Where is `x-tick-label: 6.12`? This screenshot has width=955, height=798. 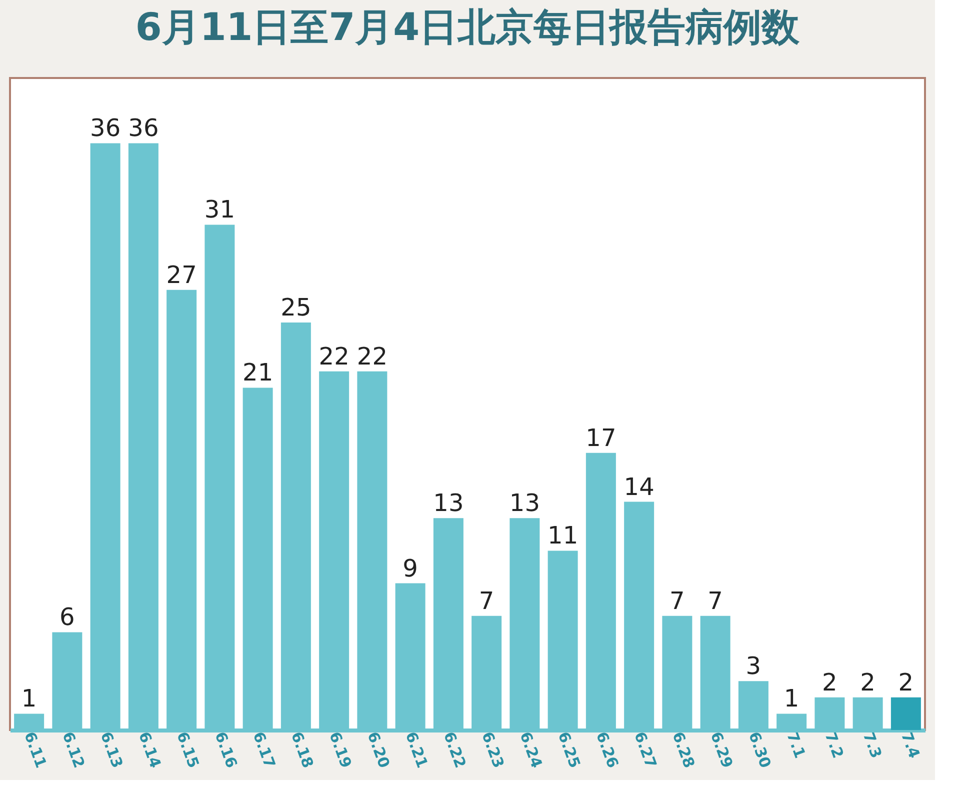
x-tick-label: 6.12 is located at coordinates (73, 749).